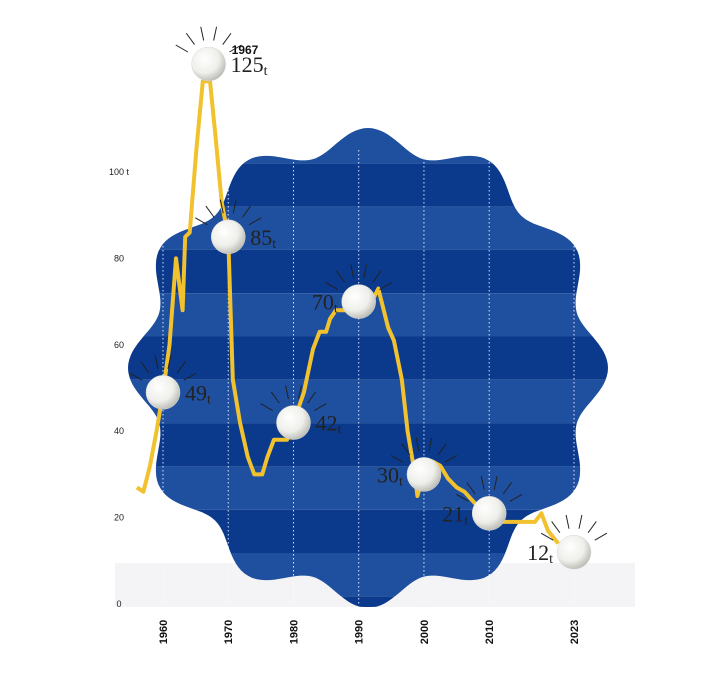 The height and width of the screenshot is (682, 720). I want to click on y-tick-label: 80, so click(119, 258).